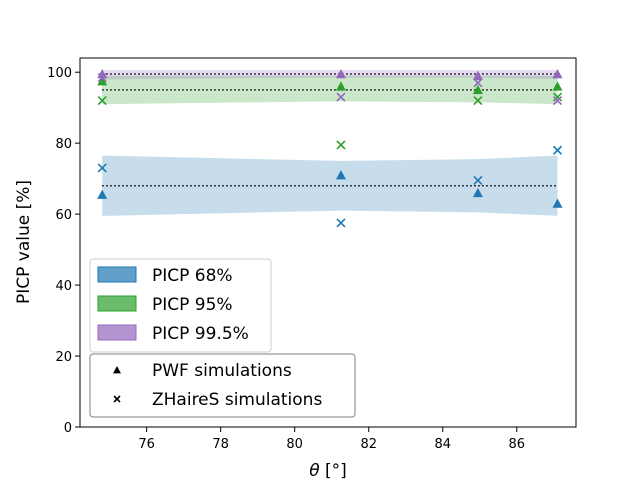 Image resolution: width=640 pixels, height=484 pixels. Describe the element at coordinates (117, 370) in the screenshot. I see `legend-marker-triangle-icon` at that location.